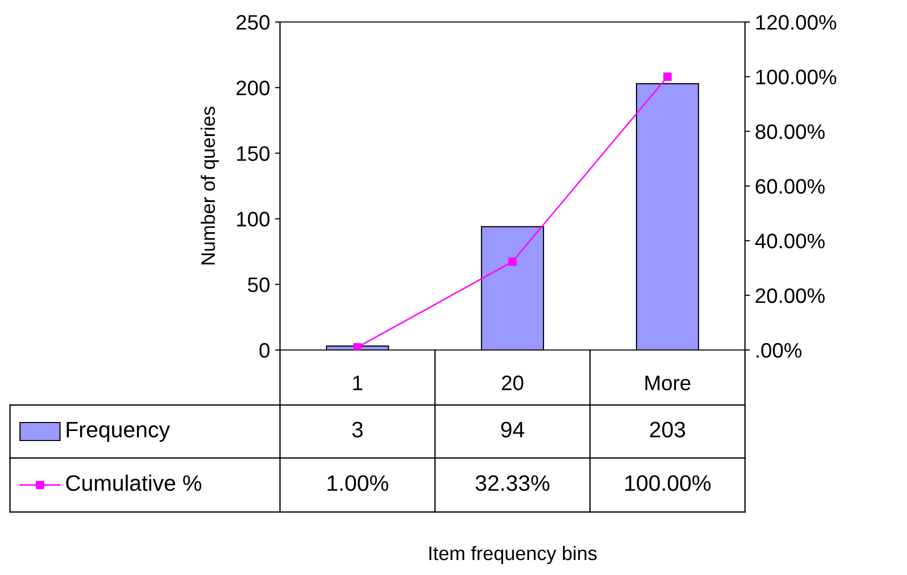 The height and width of the screenshot is (575, 907). Describe the element at coordinates (357, 383) in the screenshot. I see `x-tick-label: 1` at that location.